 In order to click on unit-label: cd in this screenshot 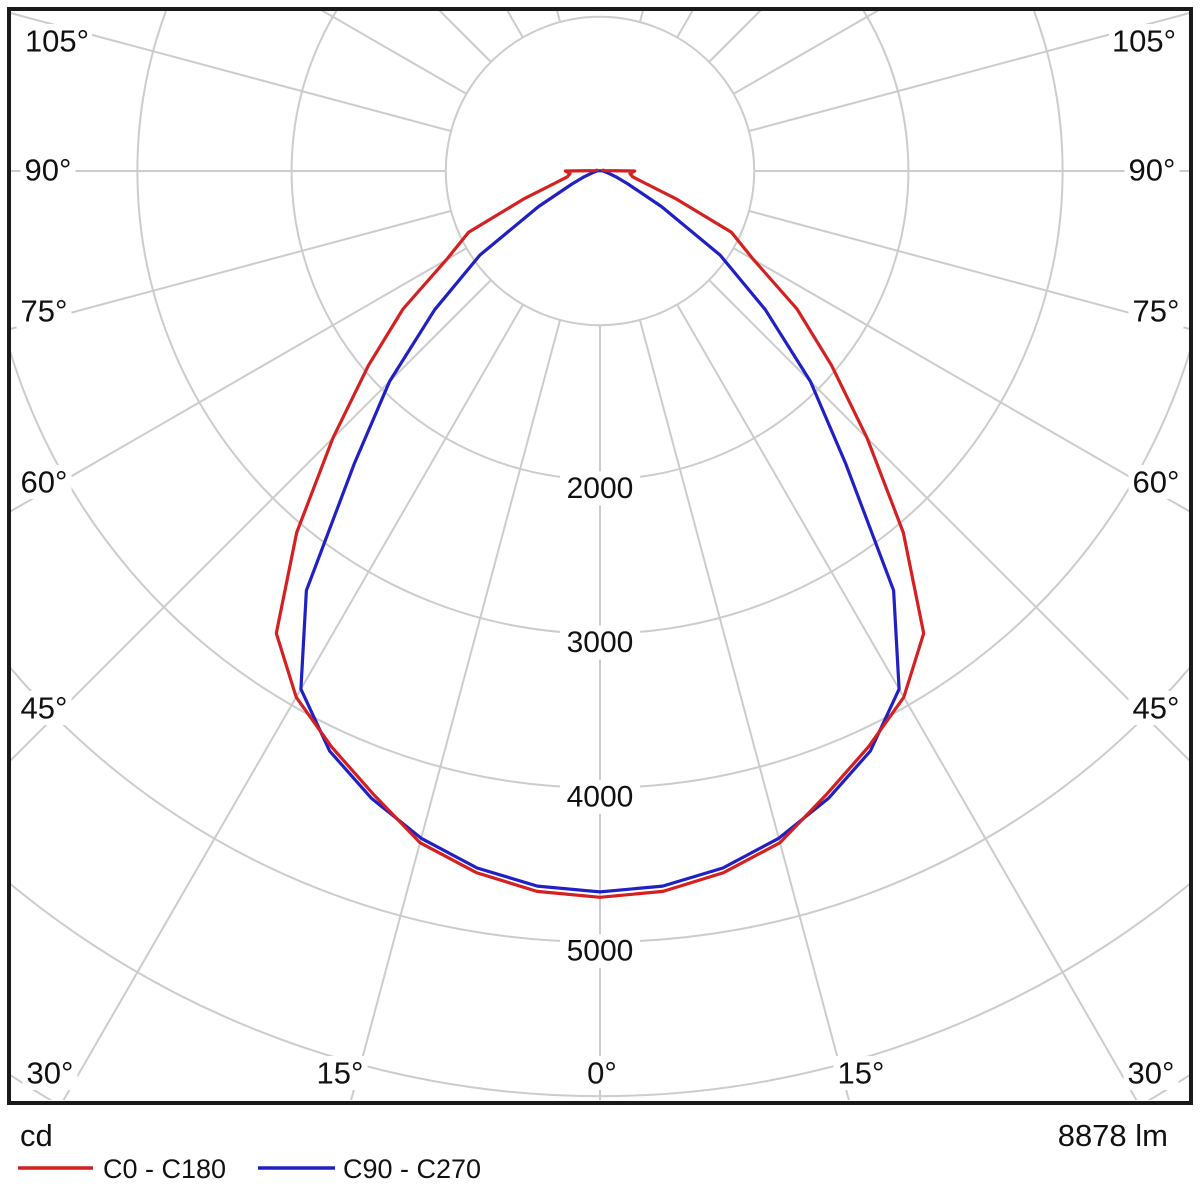, I will do `click(36, 1135)`.